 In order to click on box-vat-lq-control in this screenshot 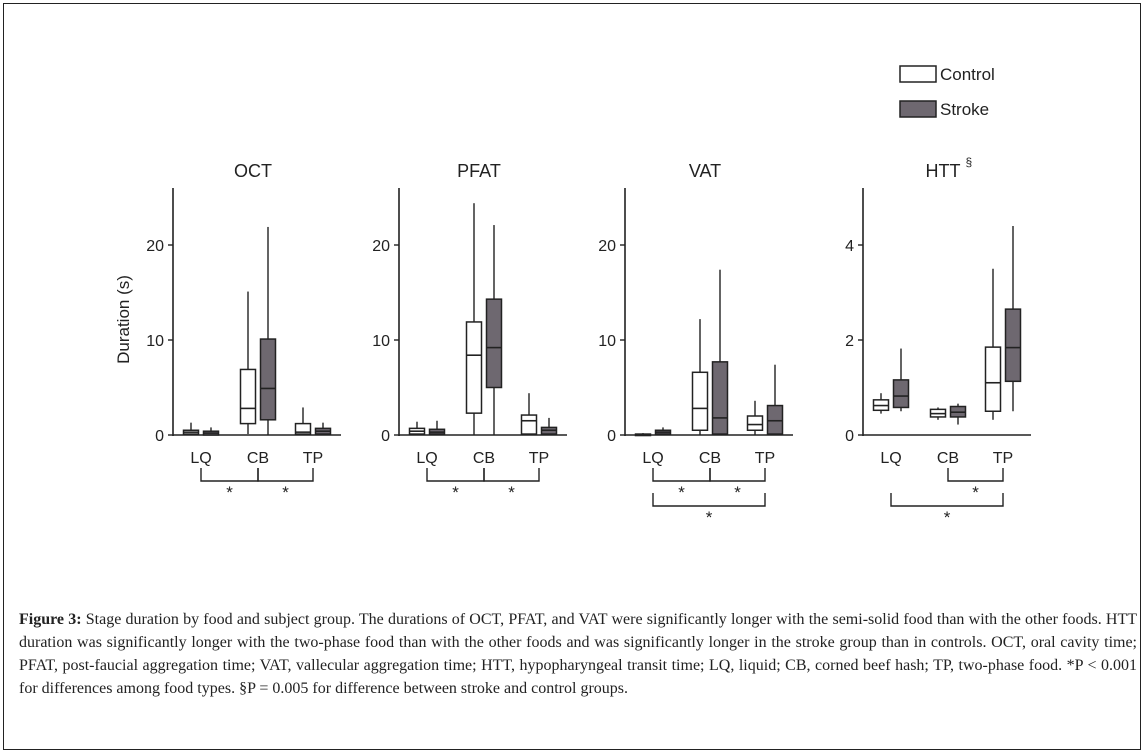, I will do `click(643, 435)`.